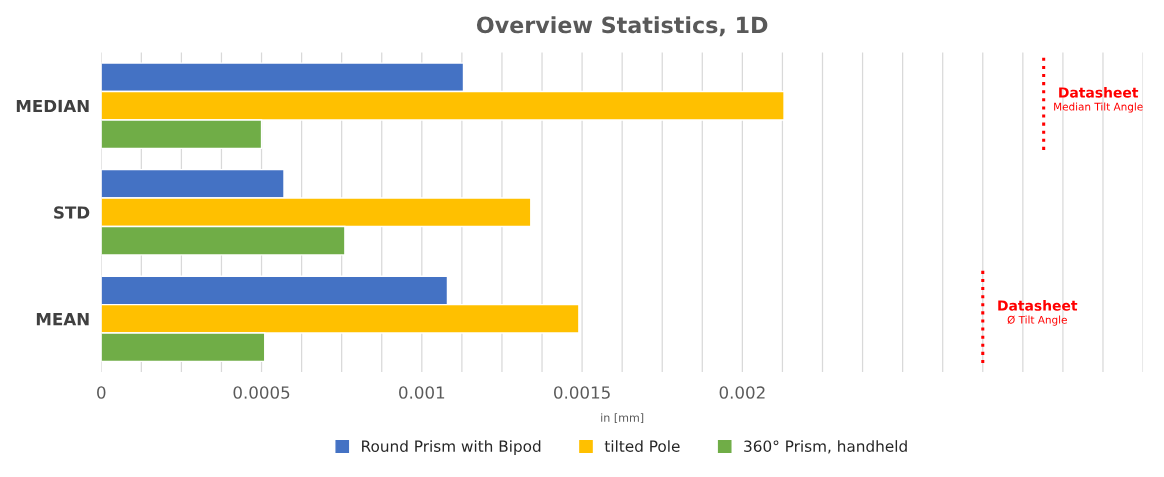 This screenshot has height=477, width=1164. What do you see at coordinates (72, 212) in the screenshot?
I see `y-tick-label: STD` at bounding box center [72, 212].